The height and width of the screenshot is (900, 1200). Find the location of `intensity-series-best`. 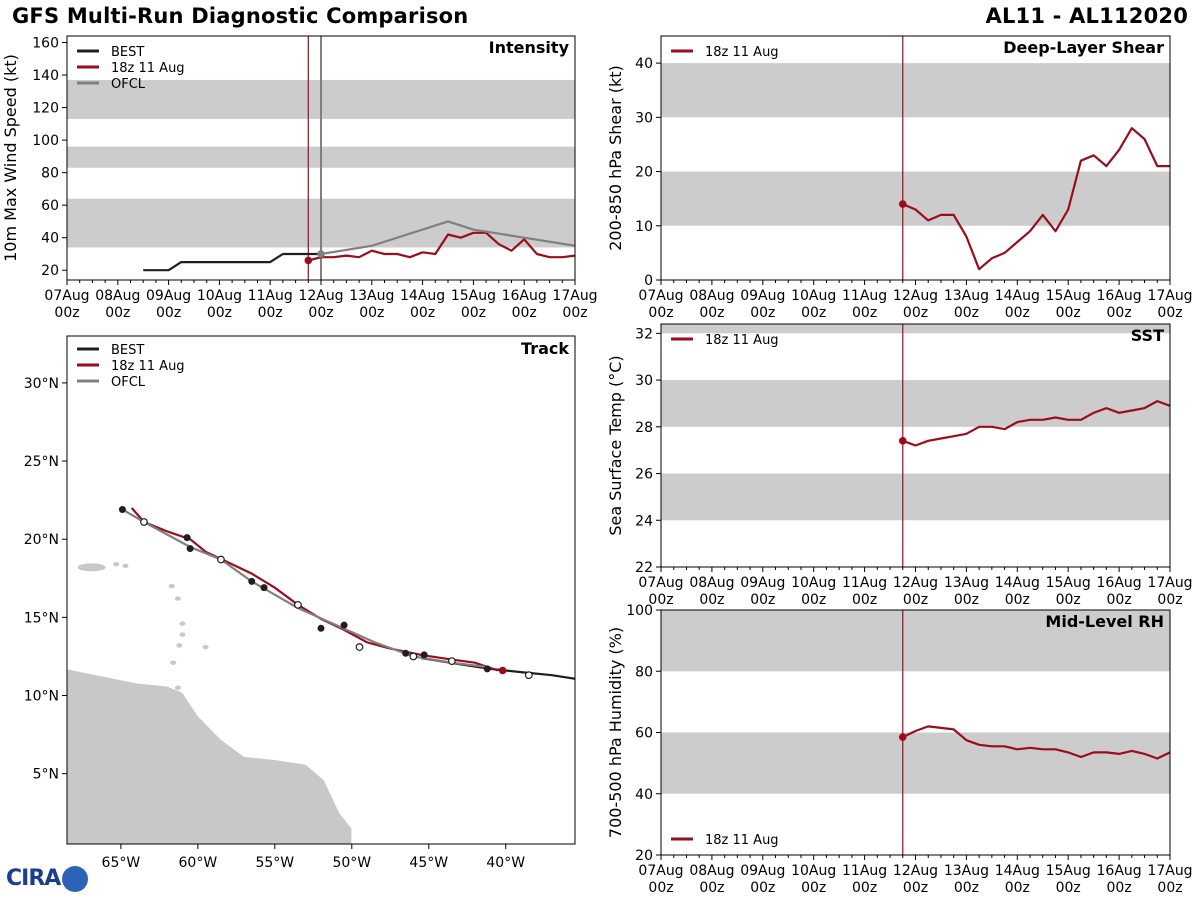

intensity-series-best is located at coordinates (232, 262).